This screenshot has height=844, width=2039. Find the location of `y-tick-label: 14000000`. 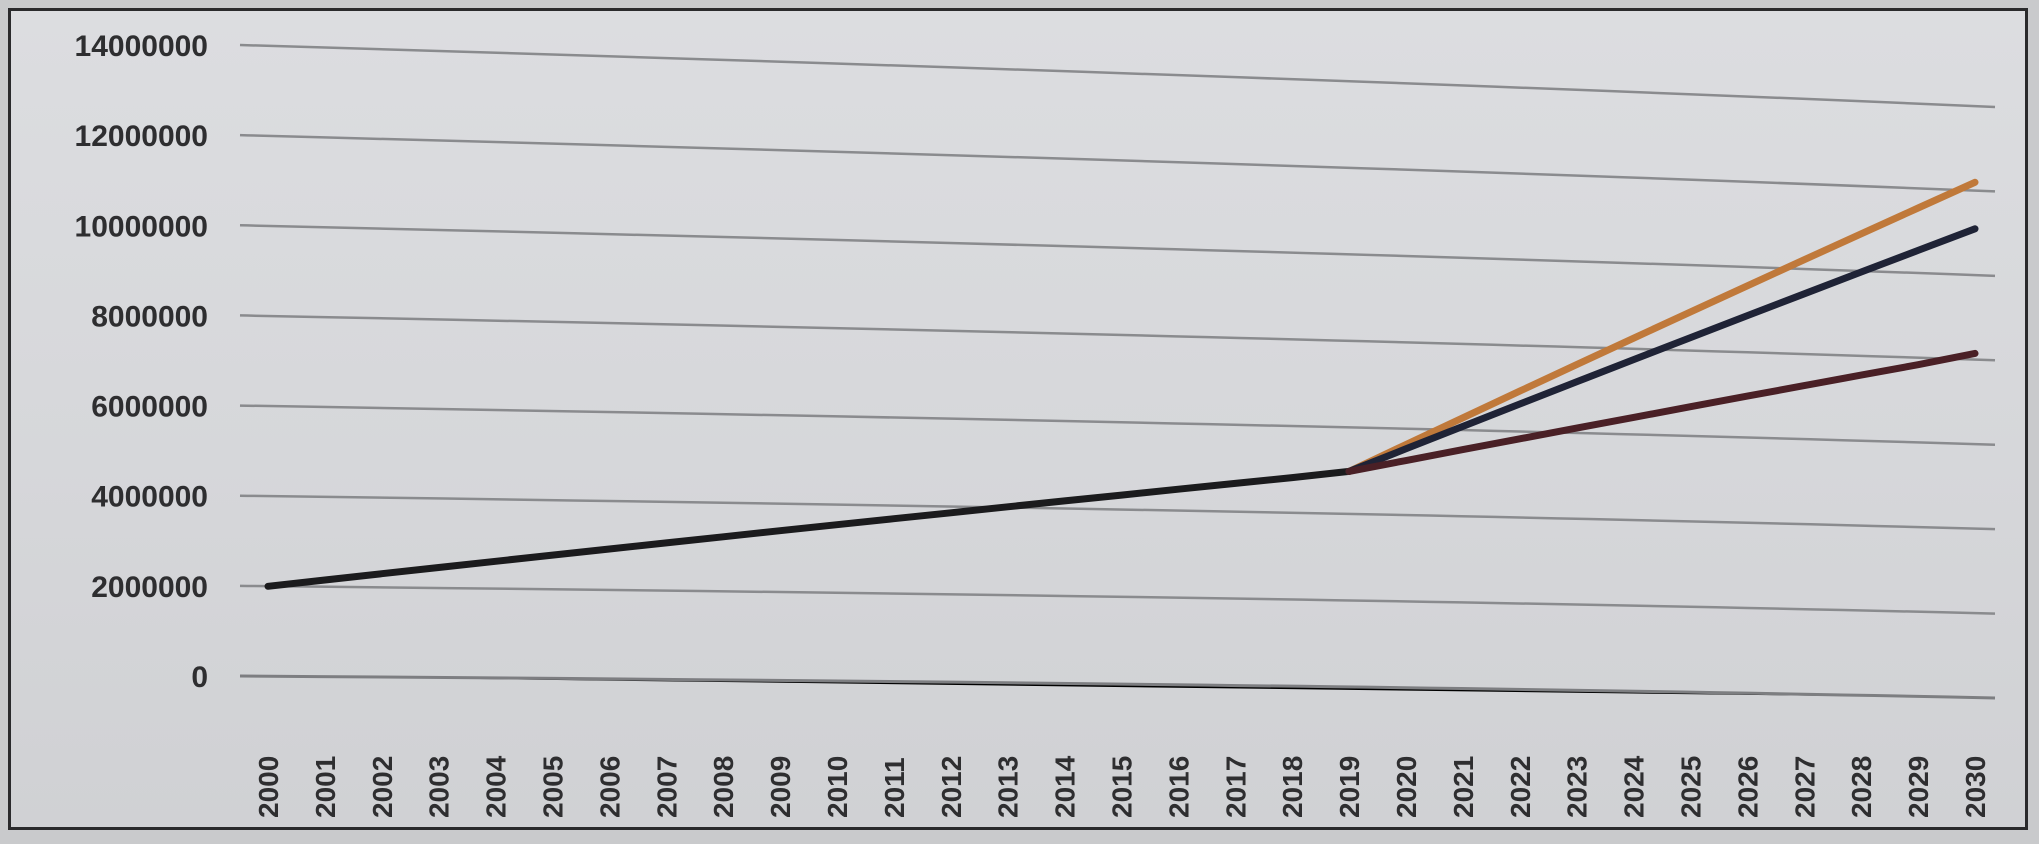

y-tick-label: 14000000 is located at coordinates (141, 46).